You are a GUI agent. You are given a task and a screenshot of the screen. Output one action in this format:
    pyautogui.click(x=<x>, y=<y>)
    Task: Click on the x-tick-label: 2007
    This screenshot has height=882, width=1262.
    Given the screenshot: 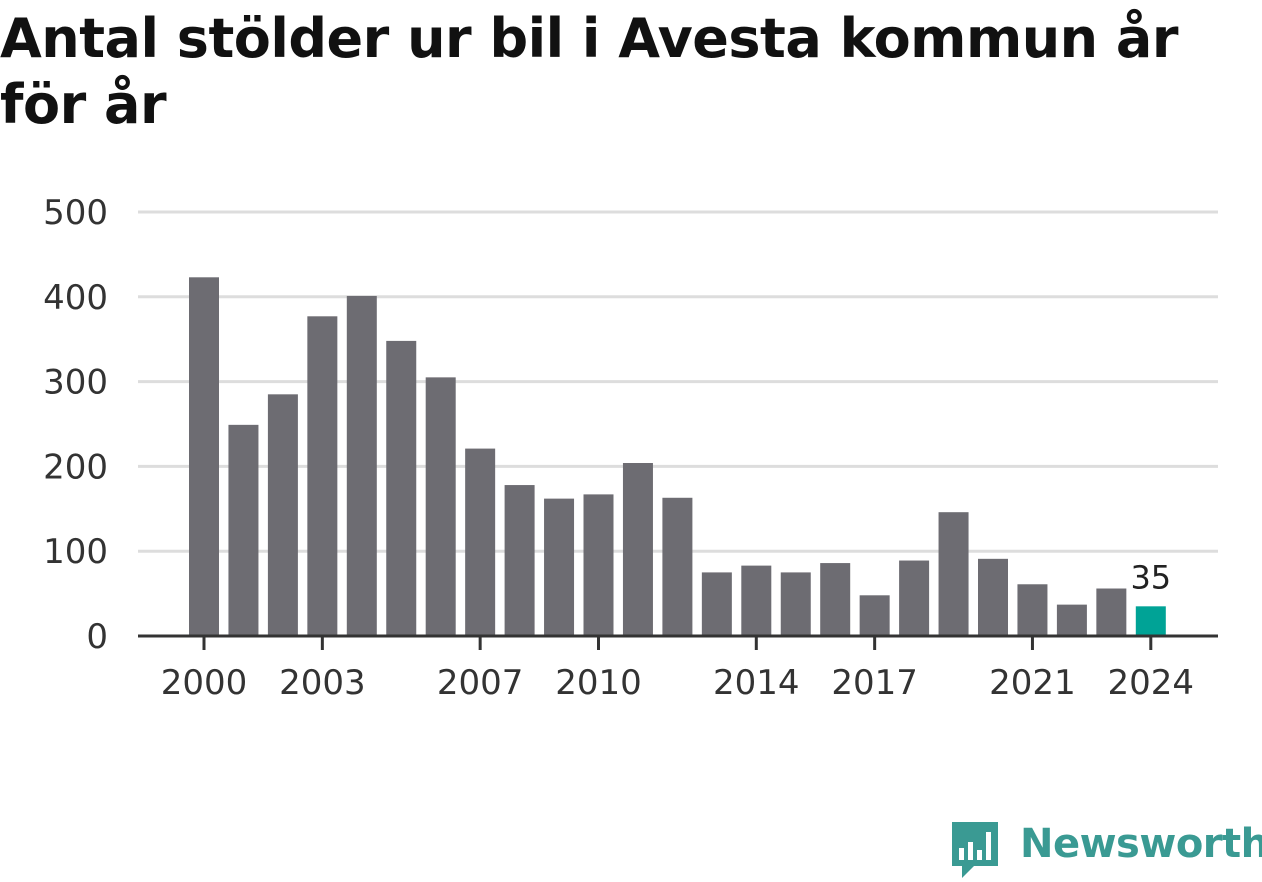 What is the action you would take?
    pyautogui.click(x=480, y=683)
    